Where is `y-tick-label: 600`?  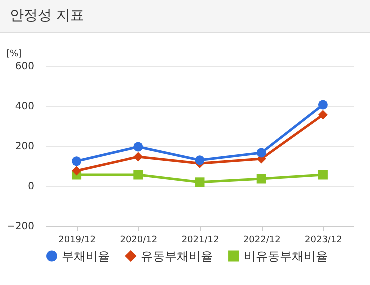 y-tick-label: 600 is located at coordinates (24, 67).